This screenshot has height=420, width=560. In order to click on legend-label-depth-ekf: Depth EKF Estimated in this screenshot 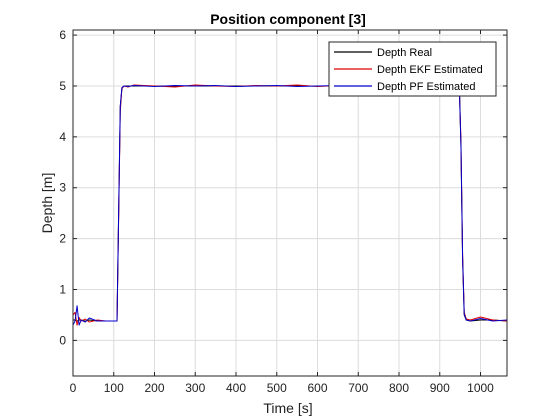, I will do `click(430, 70)`.